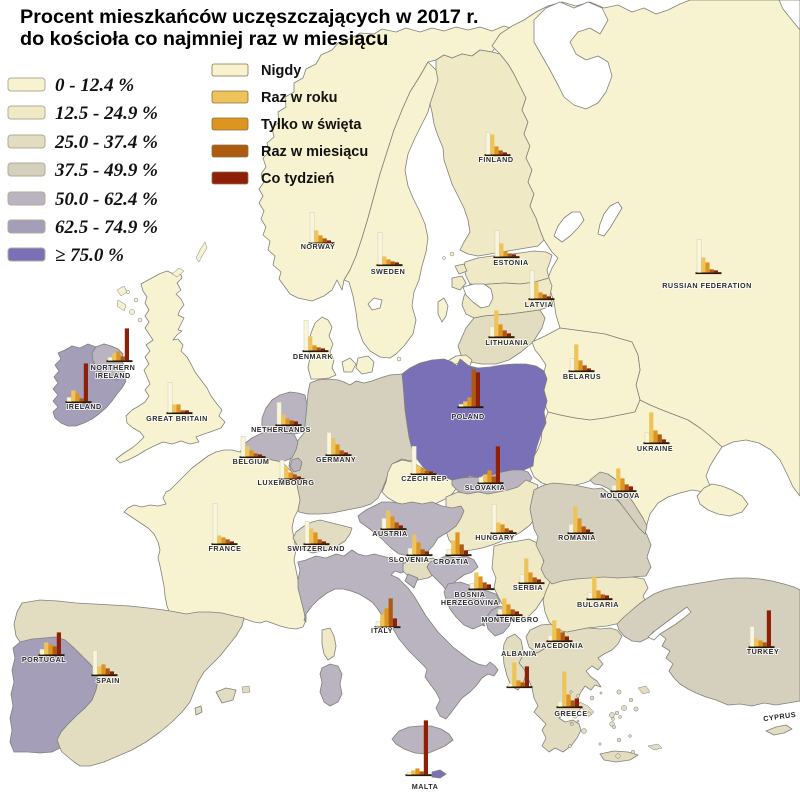 This screenshot has height=800, width=800. Describe the element at coordinates (382, 630) in the screenshot. I see `svg-text: ITALY` at that location.